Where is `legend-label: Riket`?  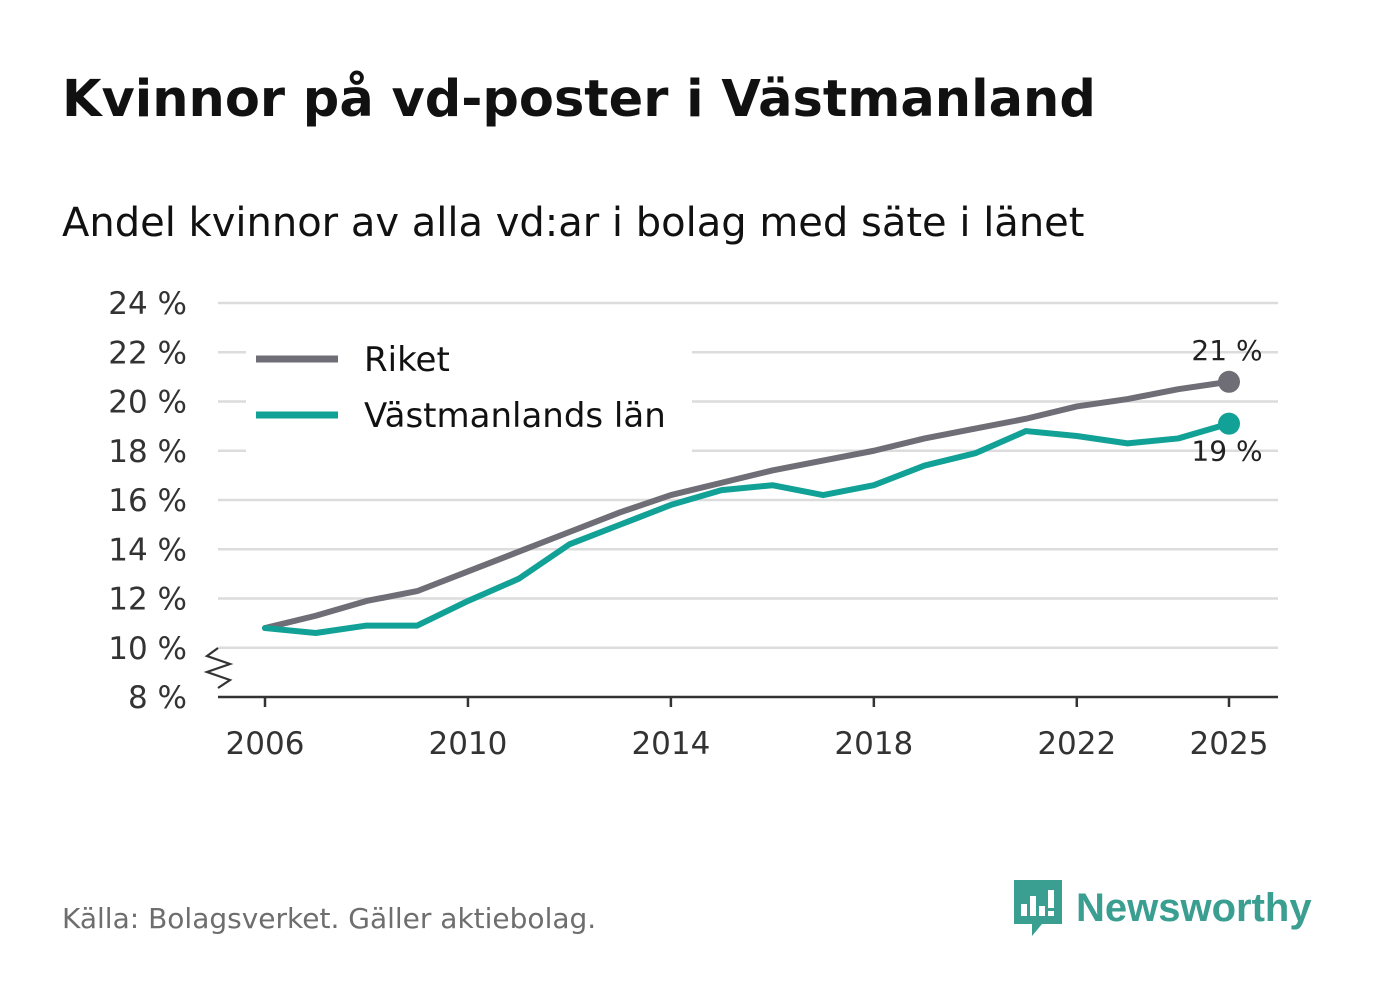
legend-label: Riket is located at coordinates (407, 360).